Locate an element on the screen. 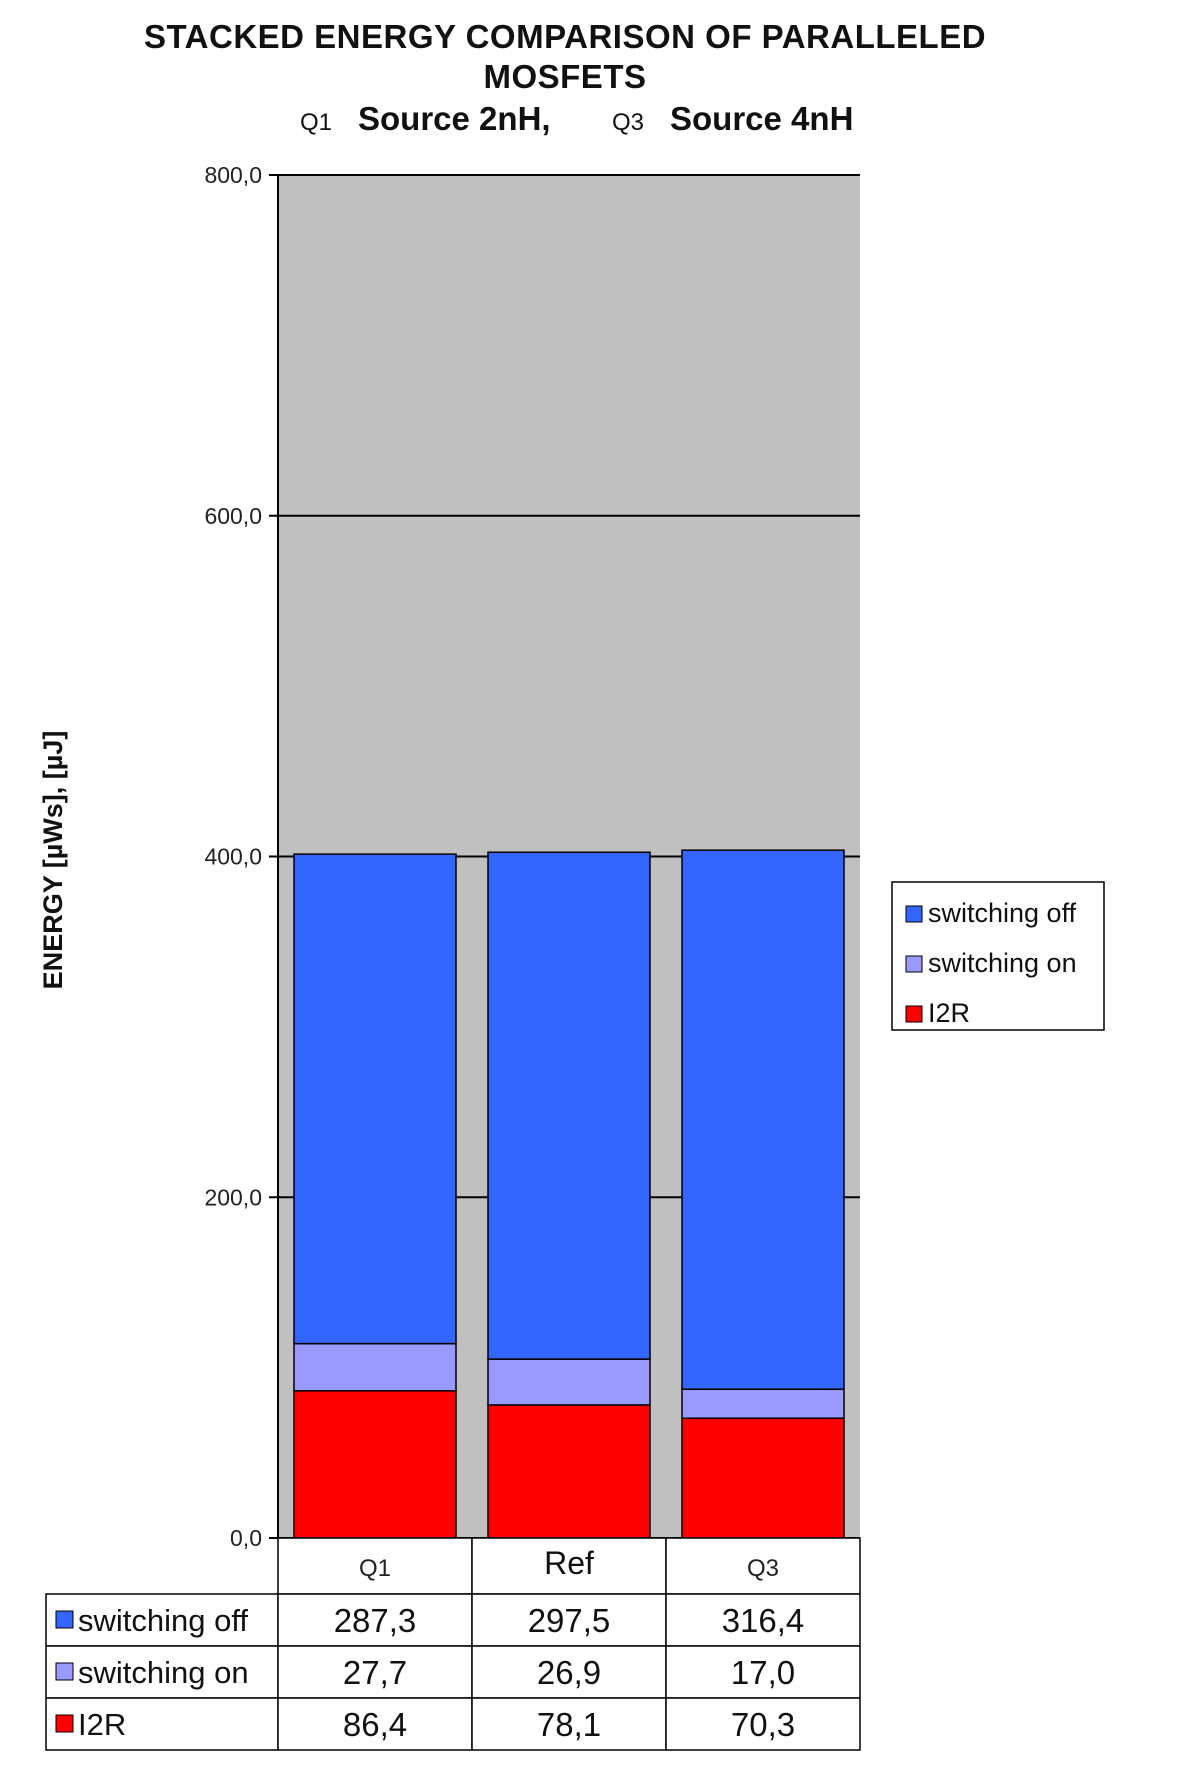  y-tick-label: 400,0 is located at coordinates (233, 857).